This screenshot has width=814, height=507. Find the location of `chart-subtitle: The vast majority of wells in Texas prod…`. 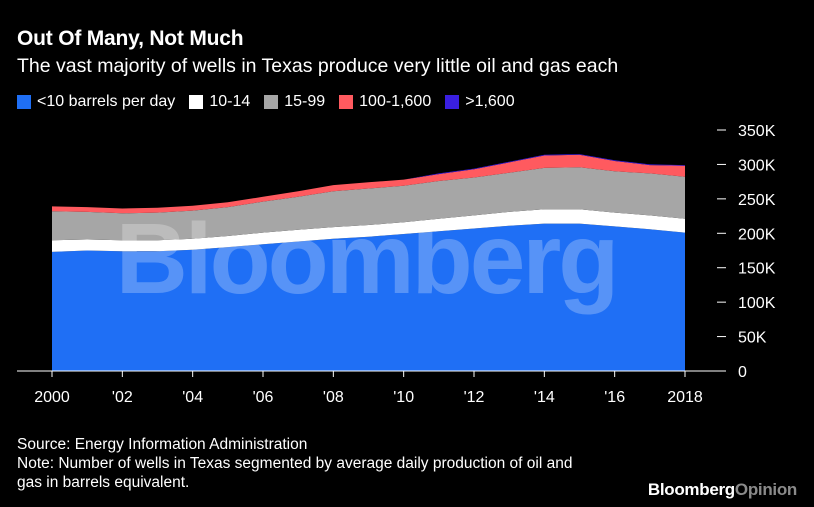

chart-subtitle: The vast majority of wells in Texas prod… is located at coordinates (318, 66).